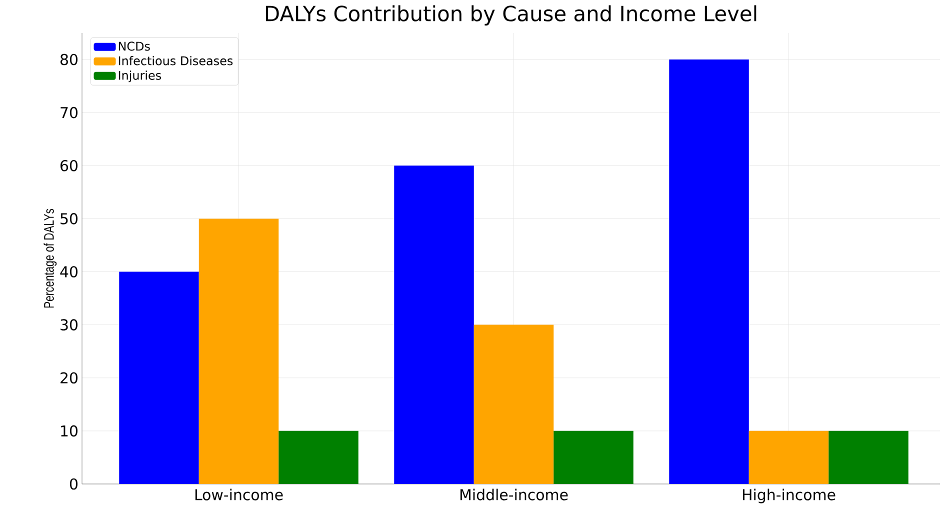  Describe the element at coordinates (74, 484) in the screenshot. I see `y-tick-label: 0` at that location.